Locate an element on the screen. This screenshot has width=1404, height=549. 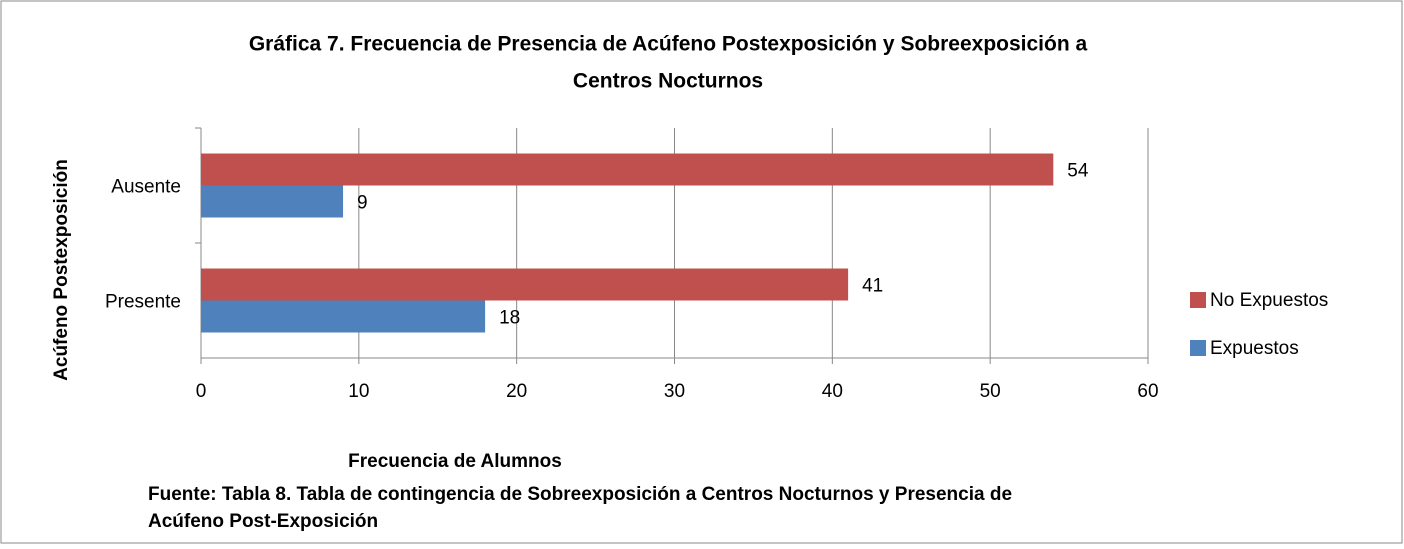
x-tick-label: 40 is located at coordinates (832, 391).